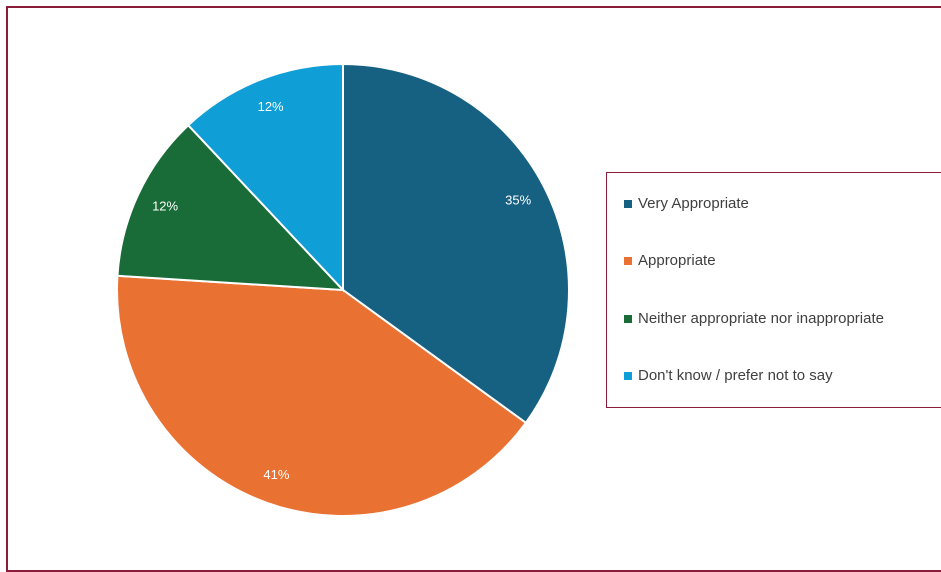 This screenshot has height=572, width=941. I want to click on legend-item-very-appropriate: Very Appropriate, so click(686, 203).